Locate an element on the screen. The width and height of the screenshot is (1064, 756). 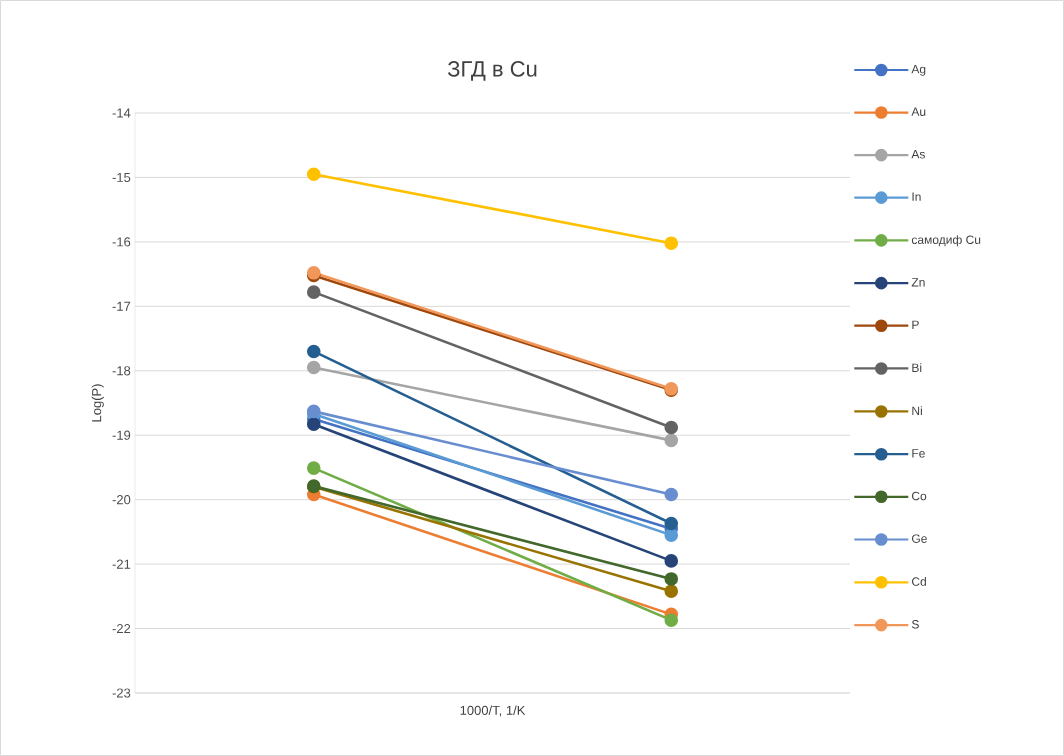
legend-label: P is located at coordinates (915, 324).